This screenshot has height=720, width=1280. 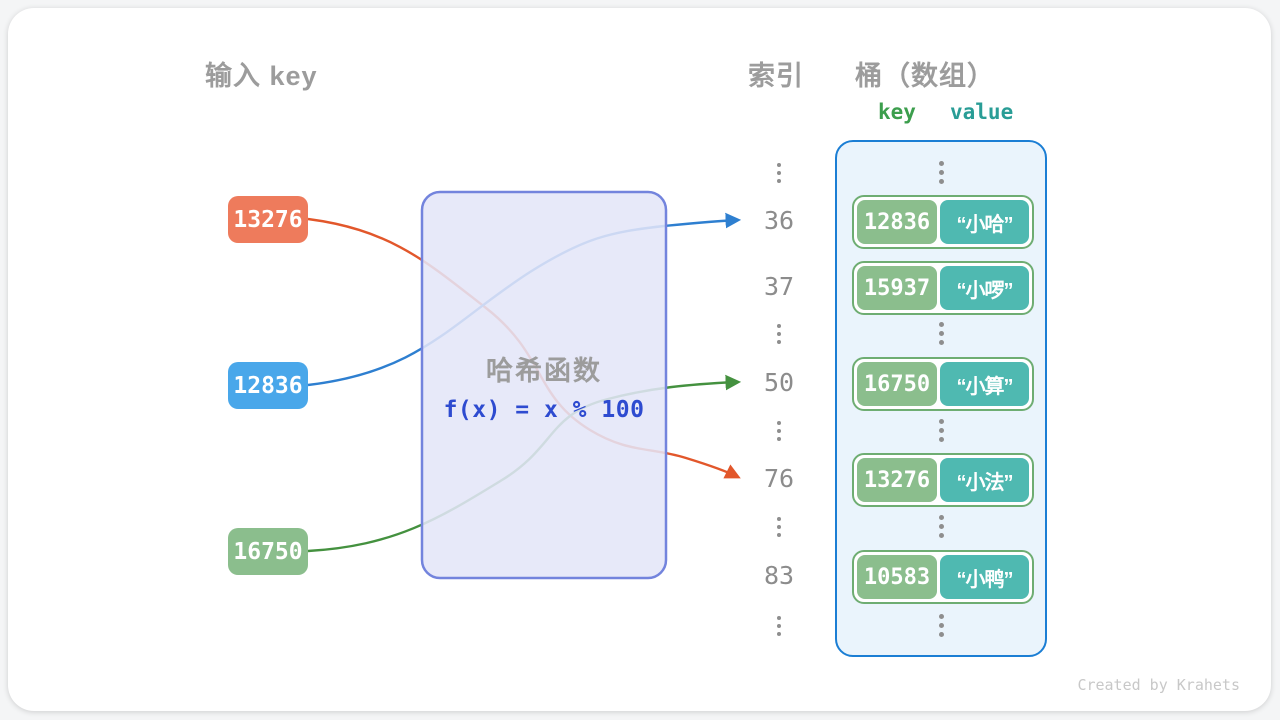 I want to click on input-key-heading: 输入 key, so click(x=261, y=76).